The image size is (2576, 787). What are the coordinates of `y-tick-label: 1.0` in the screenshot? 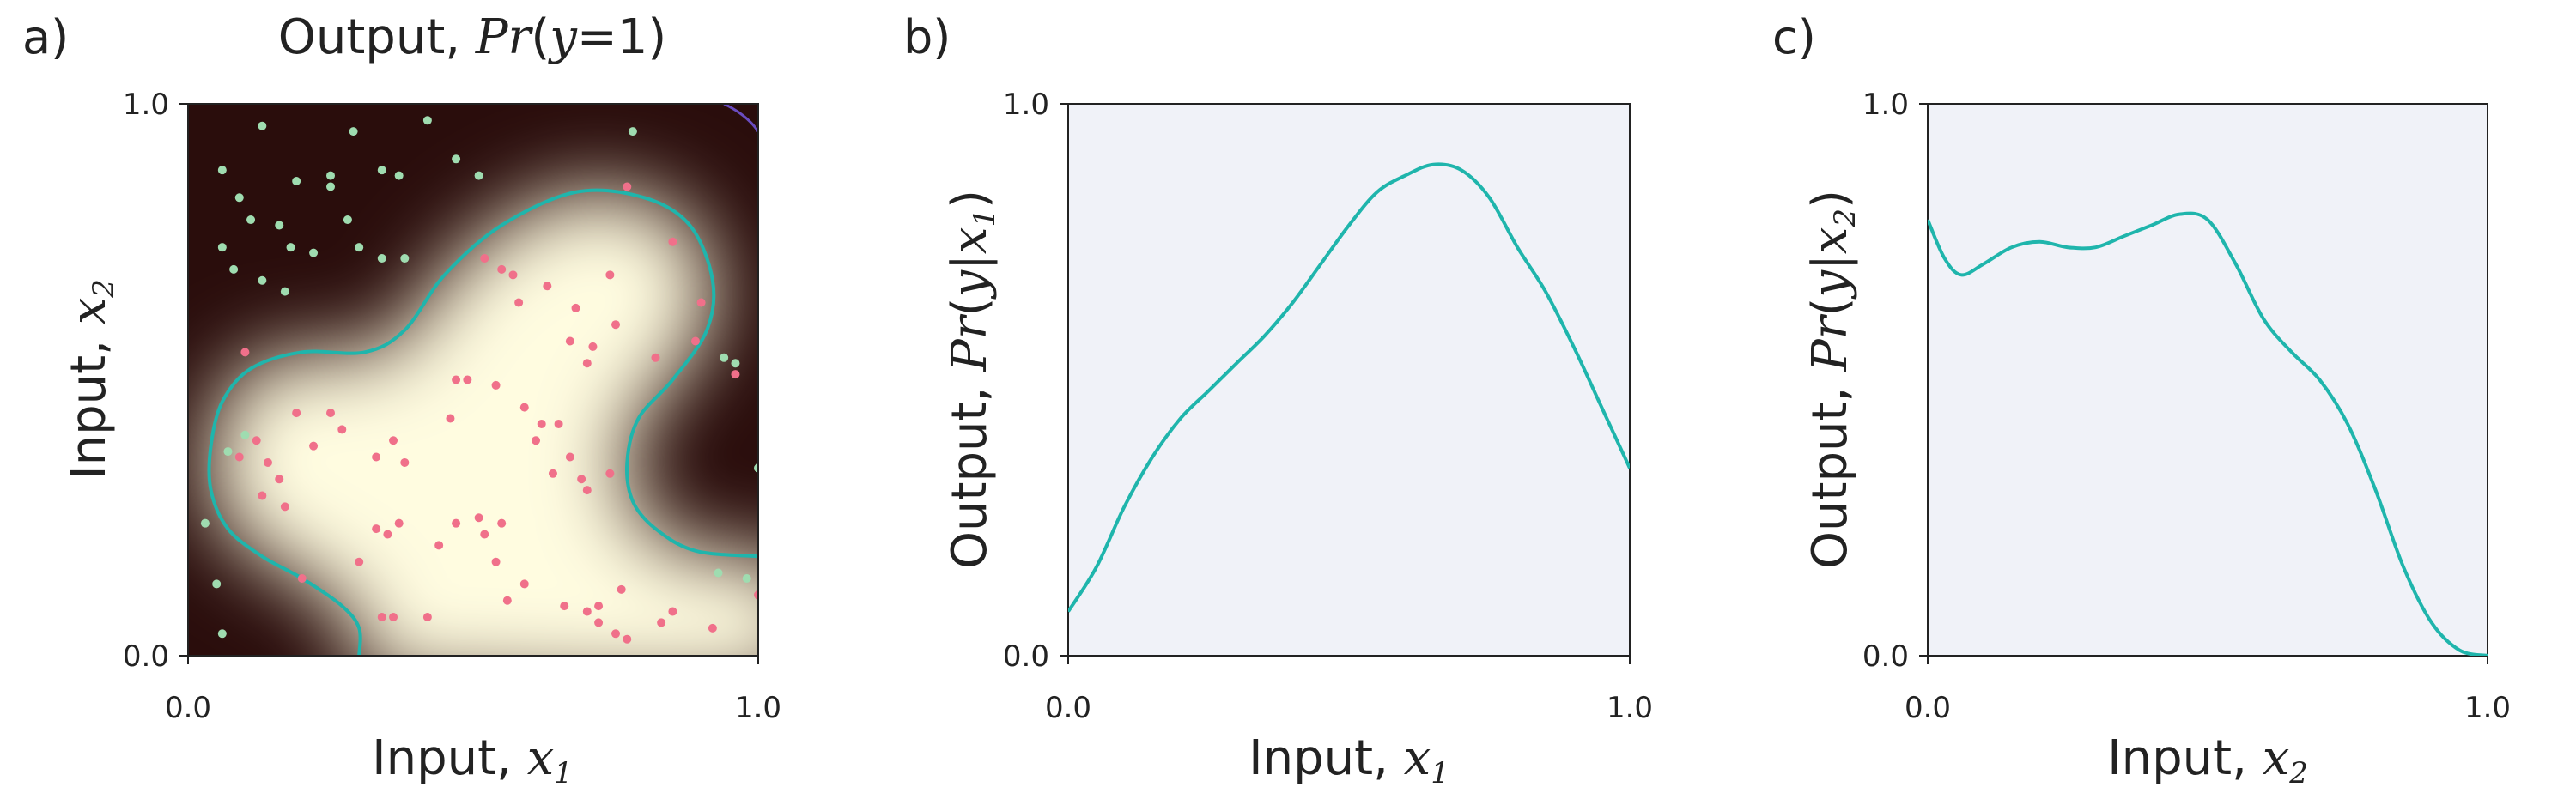 It's located at (146, 105).